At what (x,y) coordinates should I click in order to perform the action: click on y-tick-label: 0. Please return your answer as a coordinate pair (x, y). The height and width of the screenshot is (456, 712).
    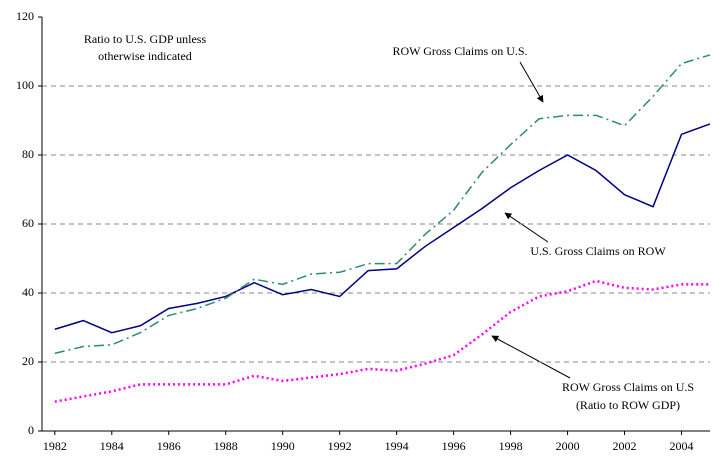
    Looking at the image, I should click on (31, 430).